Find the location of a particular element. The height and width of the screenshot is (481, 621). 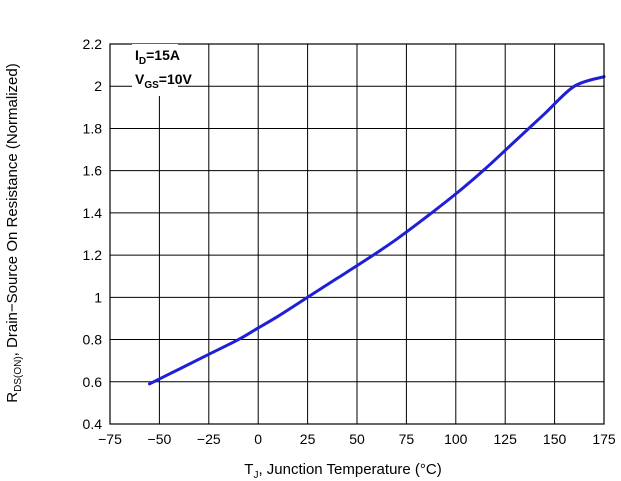

x-tick-label: 75 is located at coordinates (407, 439).